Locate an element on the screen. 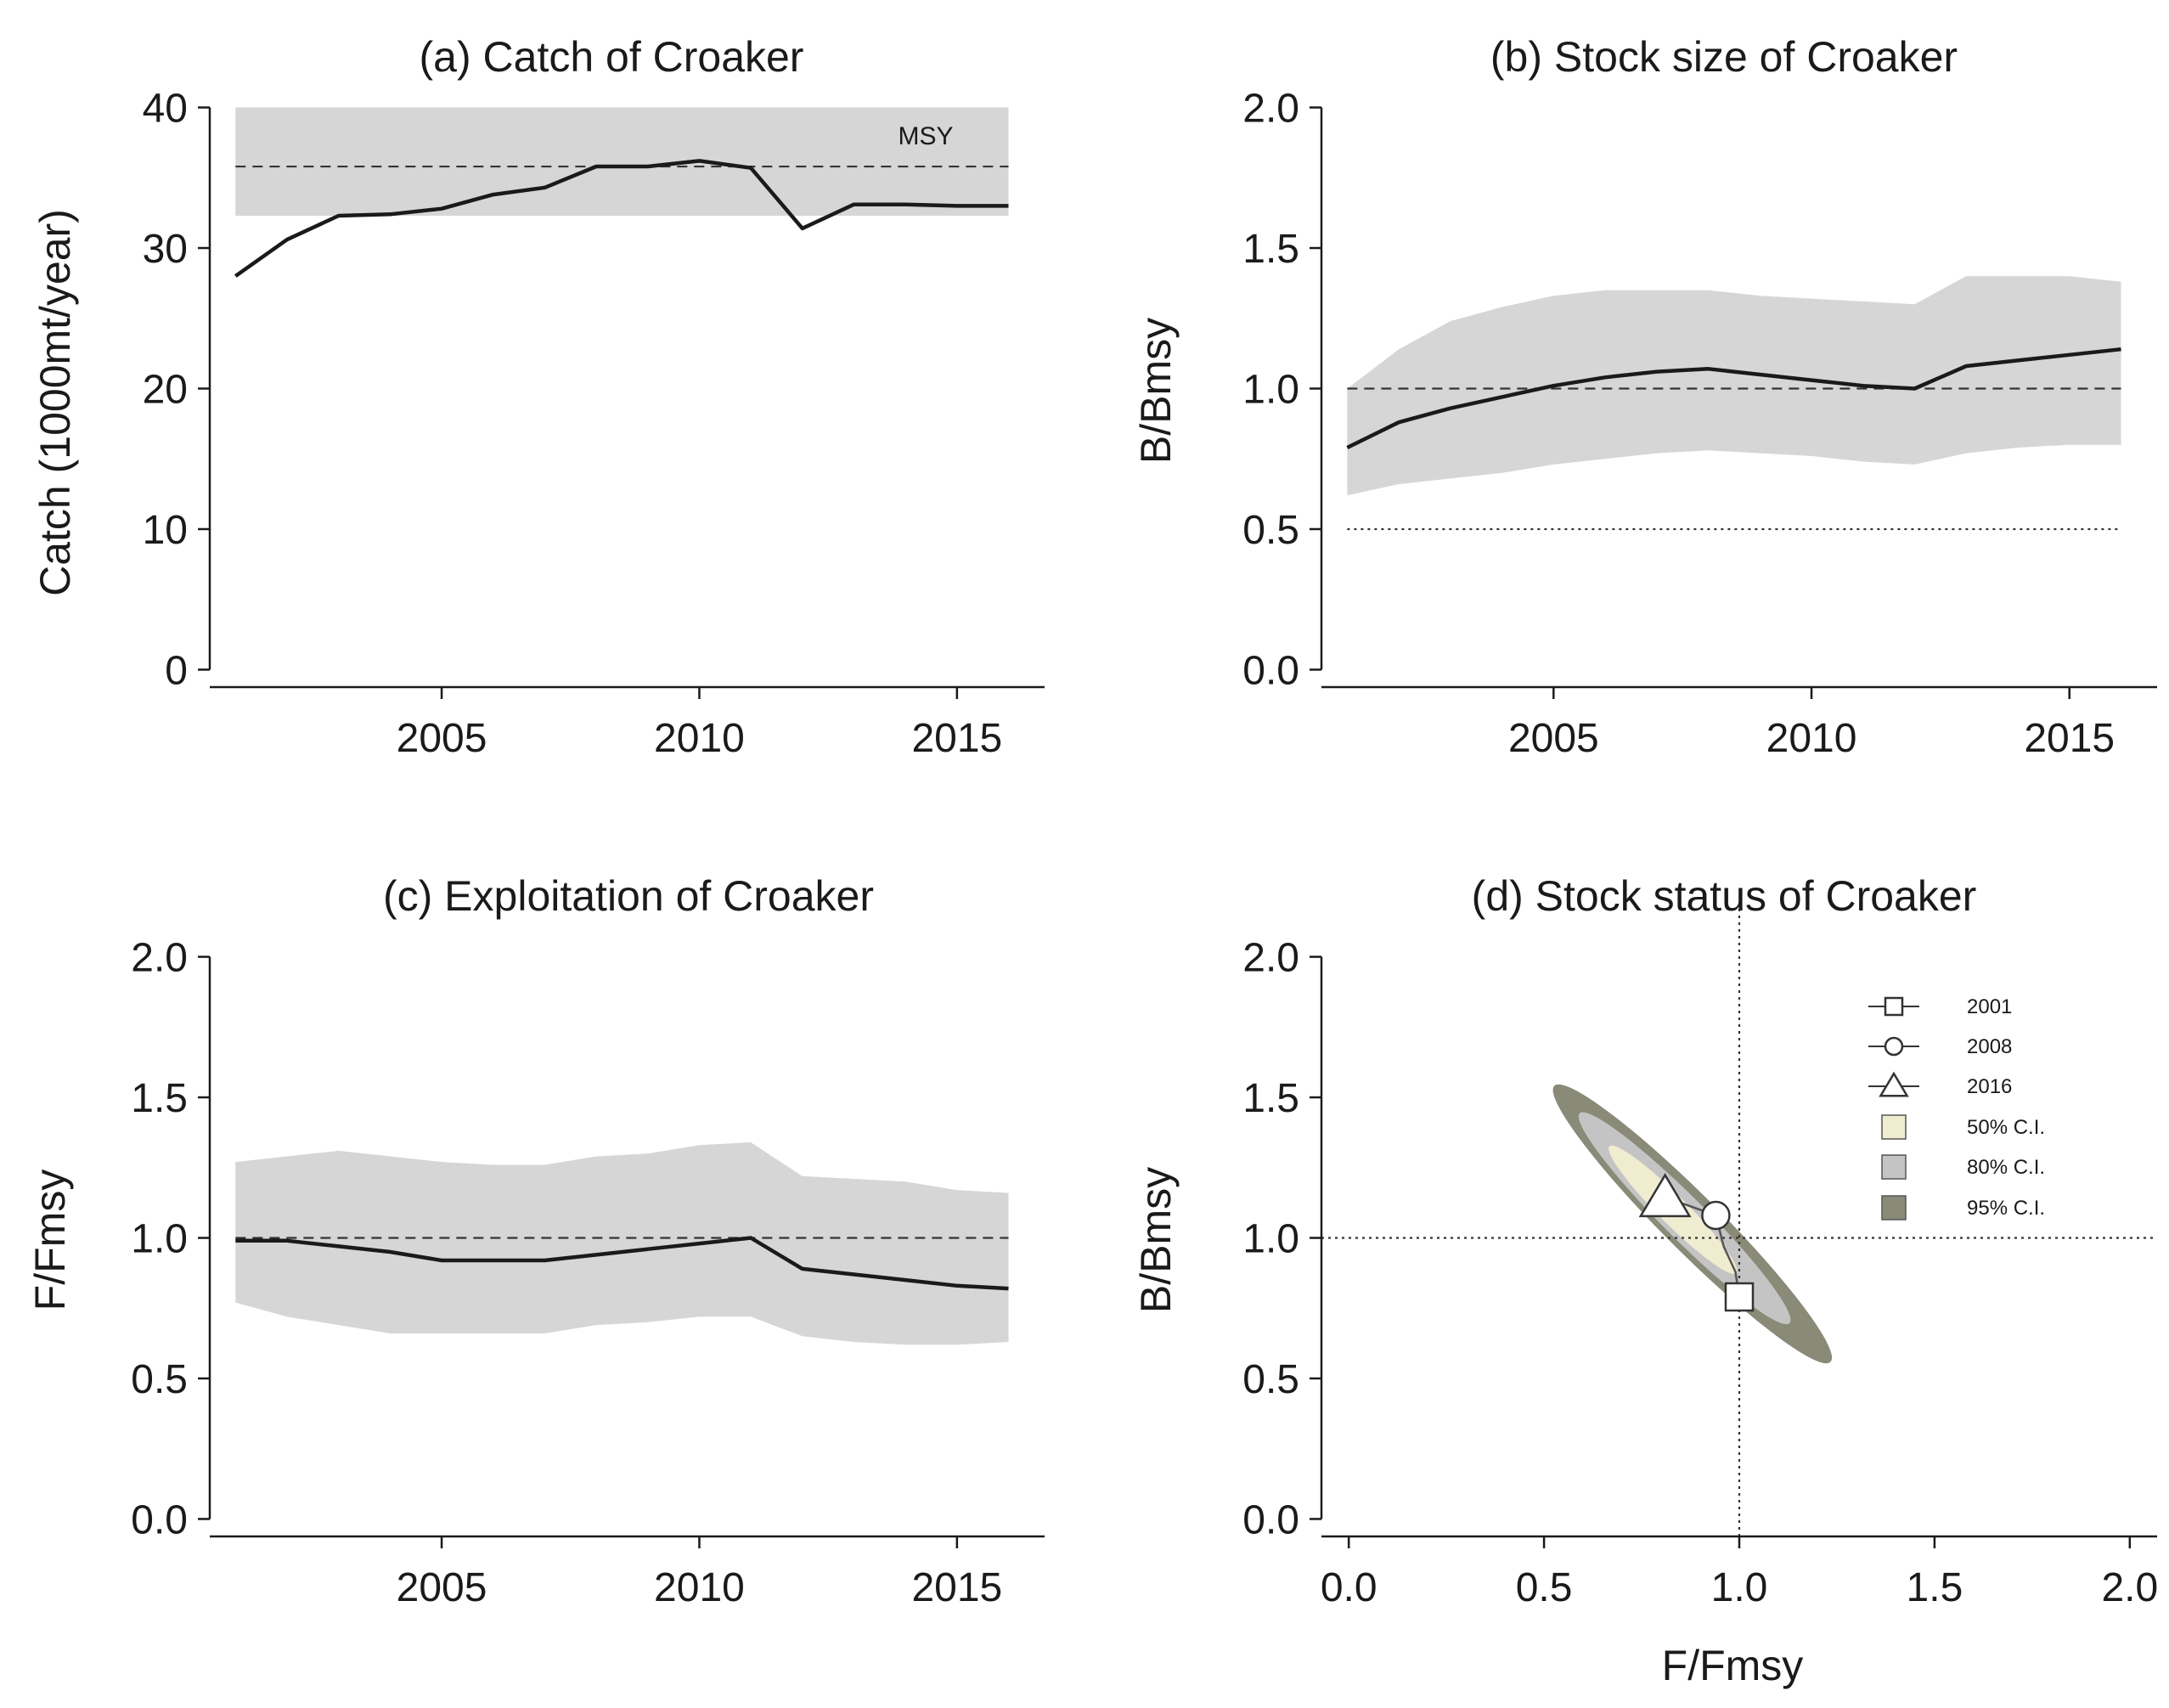 The image size is (2169, 1708). y-tick-label: 30 is located at coordinates (166, 249).